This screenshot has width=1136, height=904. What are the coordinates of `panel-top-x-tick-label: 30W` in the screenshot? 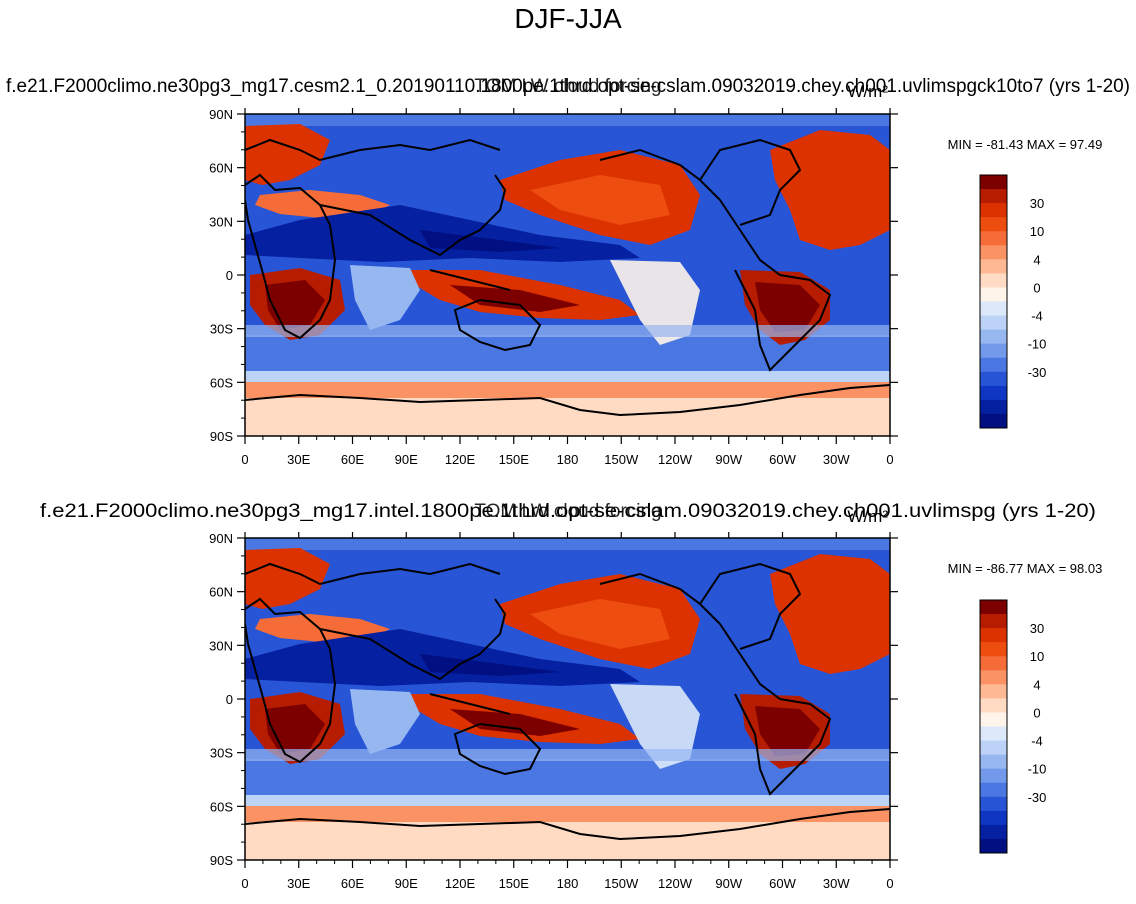 It's located at (836, 459).